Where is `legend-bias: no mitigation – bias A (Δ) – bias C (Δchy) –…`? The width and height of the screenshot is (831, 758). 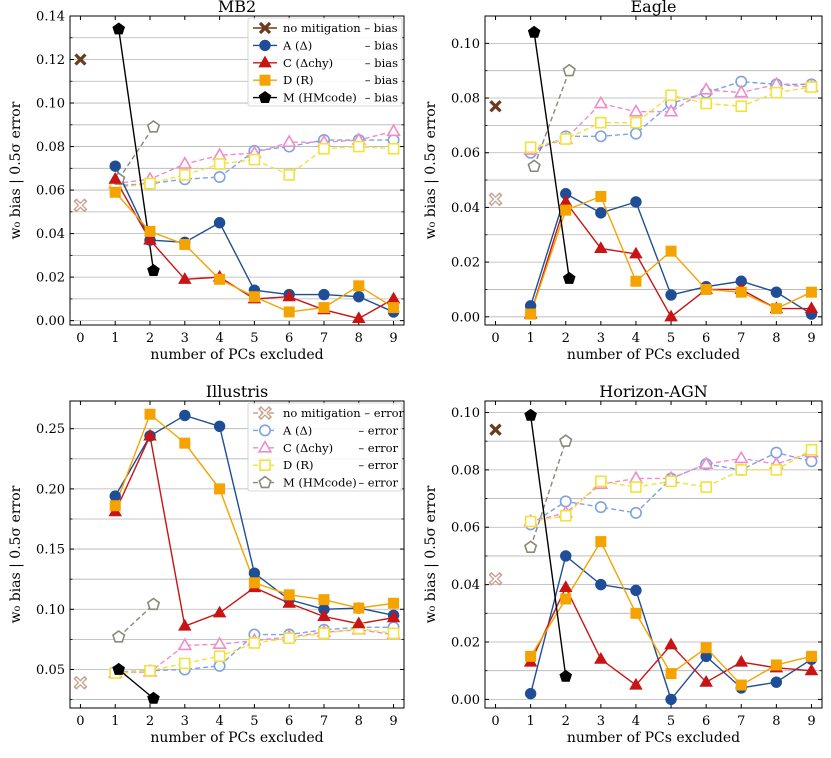
legend-bias: no mitigation – bias A (Δ) – bias C (Δchy) –… is located at coordinates (325, 62).